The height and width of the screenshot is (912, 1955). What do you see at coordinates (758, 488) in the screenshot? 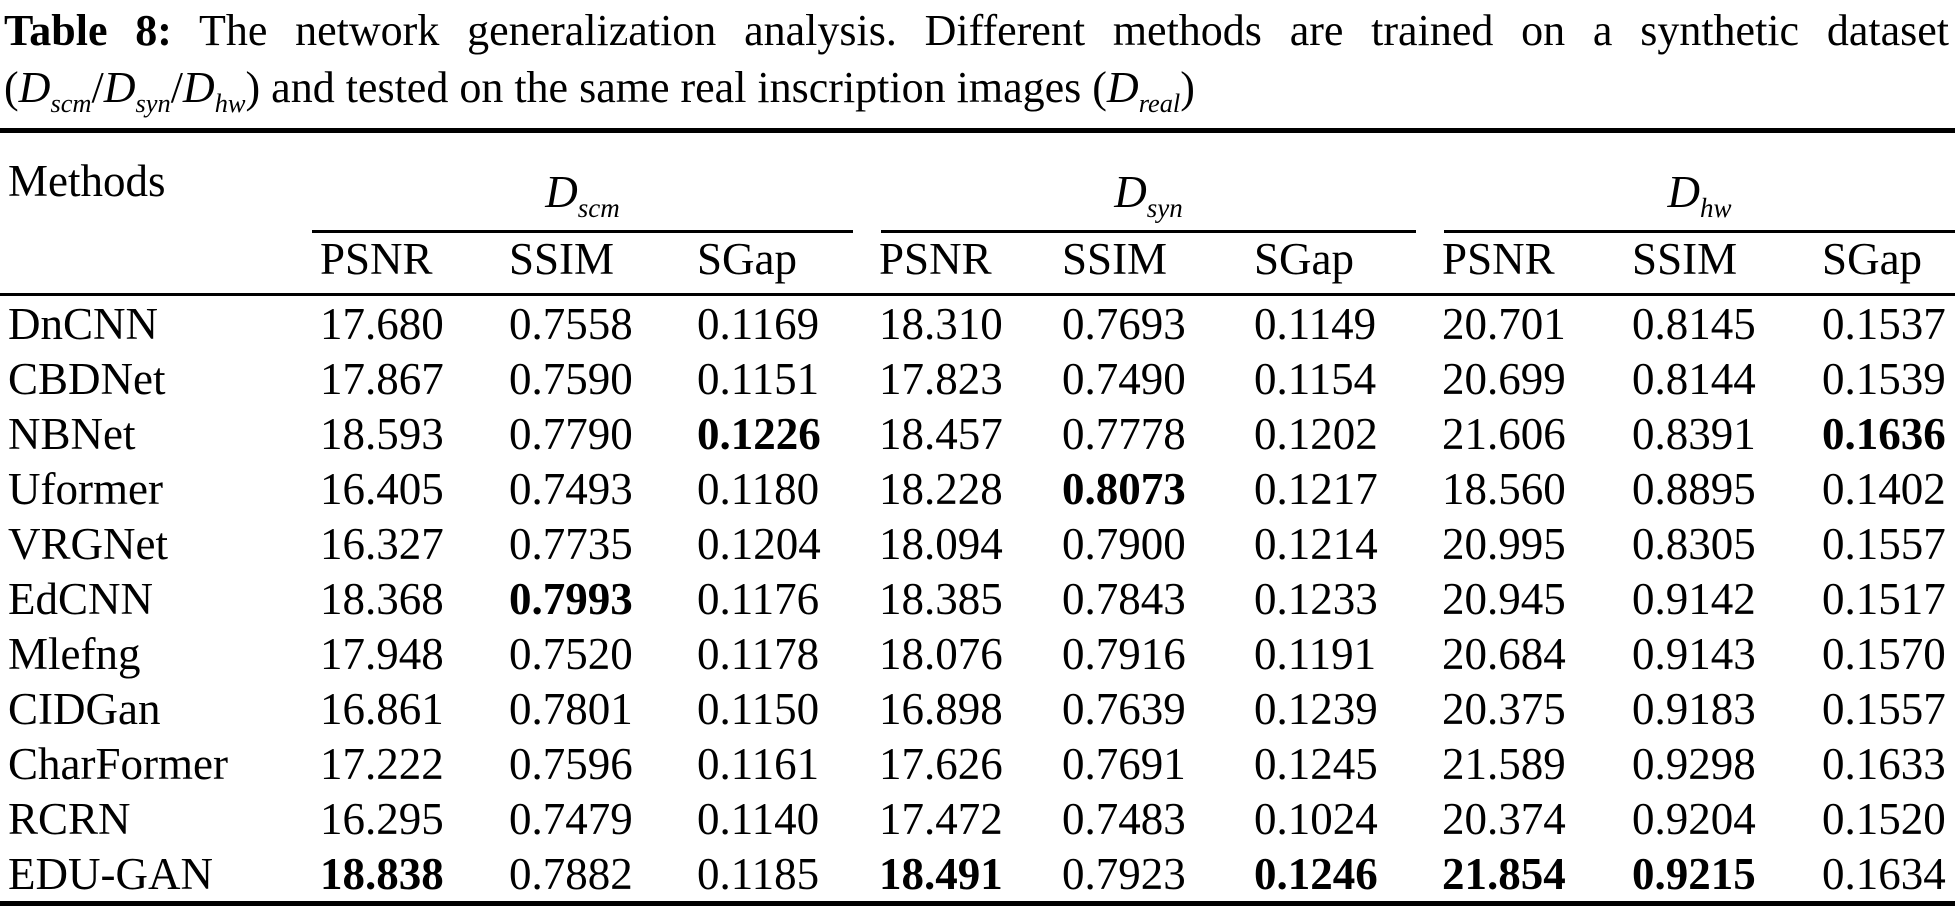
I see `value-cell: 0.1180` at bounding box center [758, 488].